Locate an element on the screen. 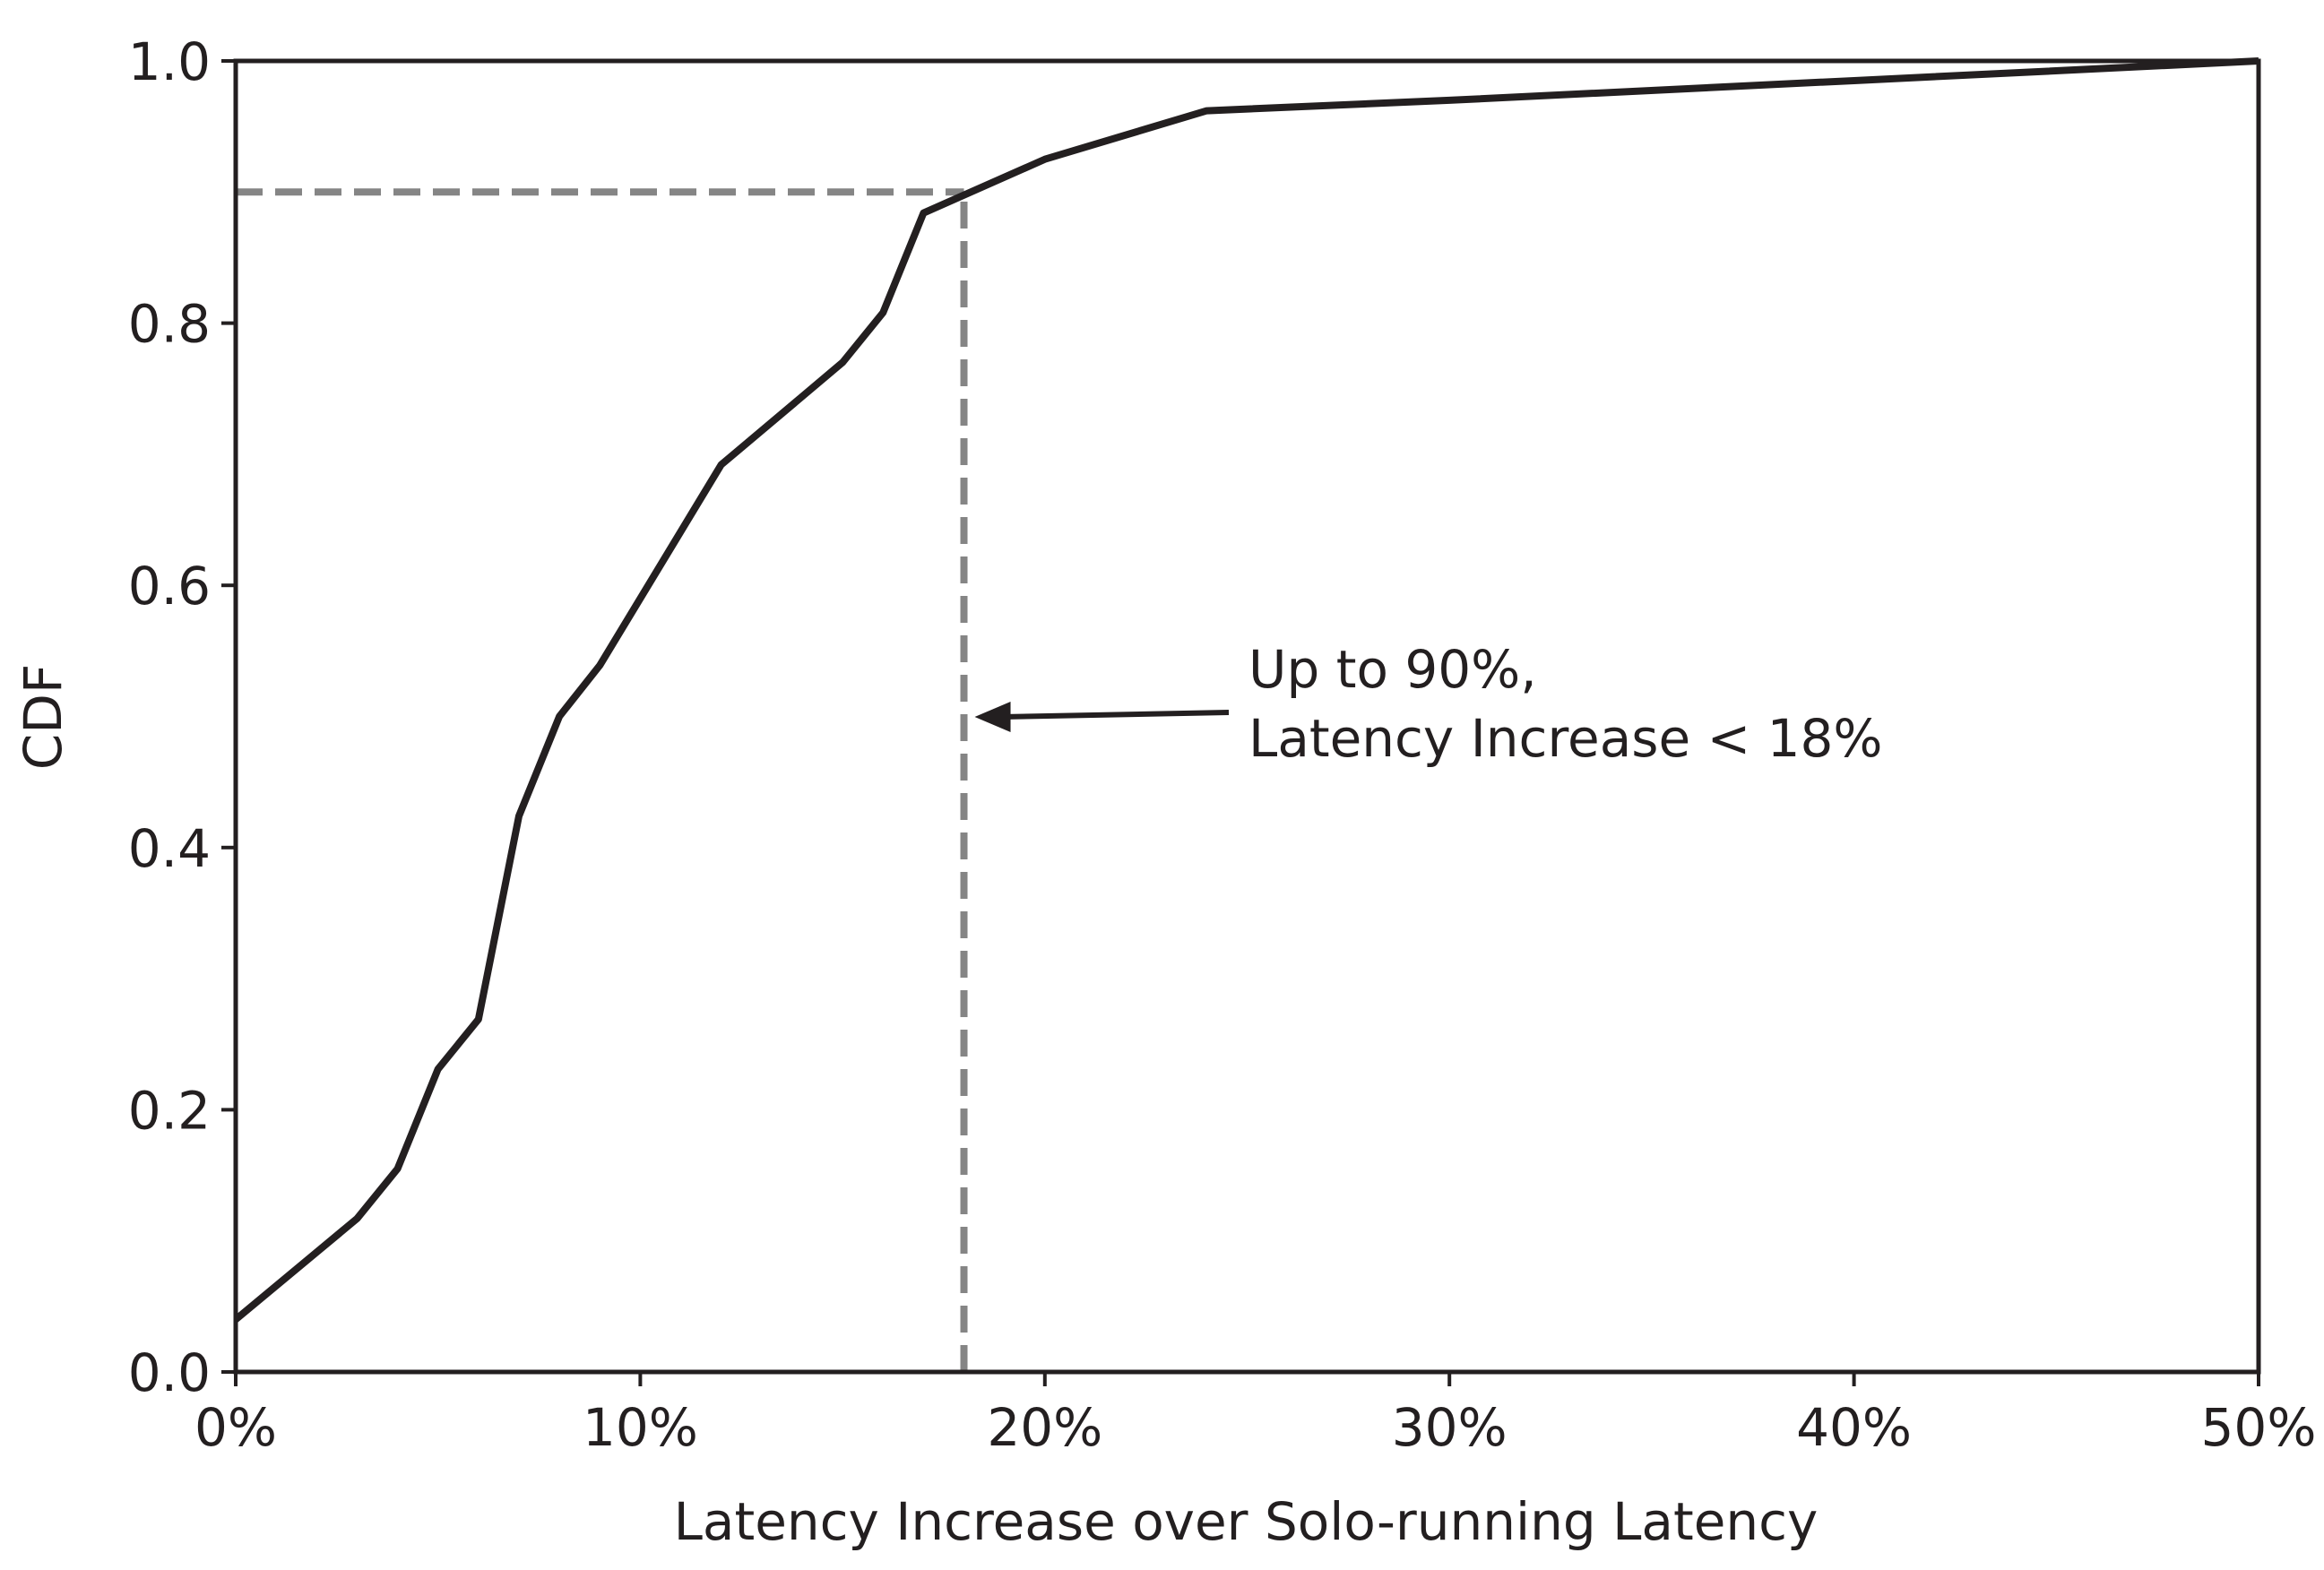 The image size is (2324, 1570). x-tick-label: 20% is located at coordinates (1045, 1427).